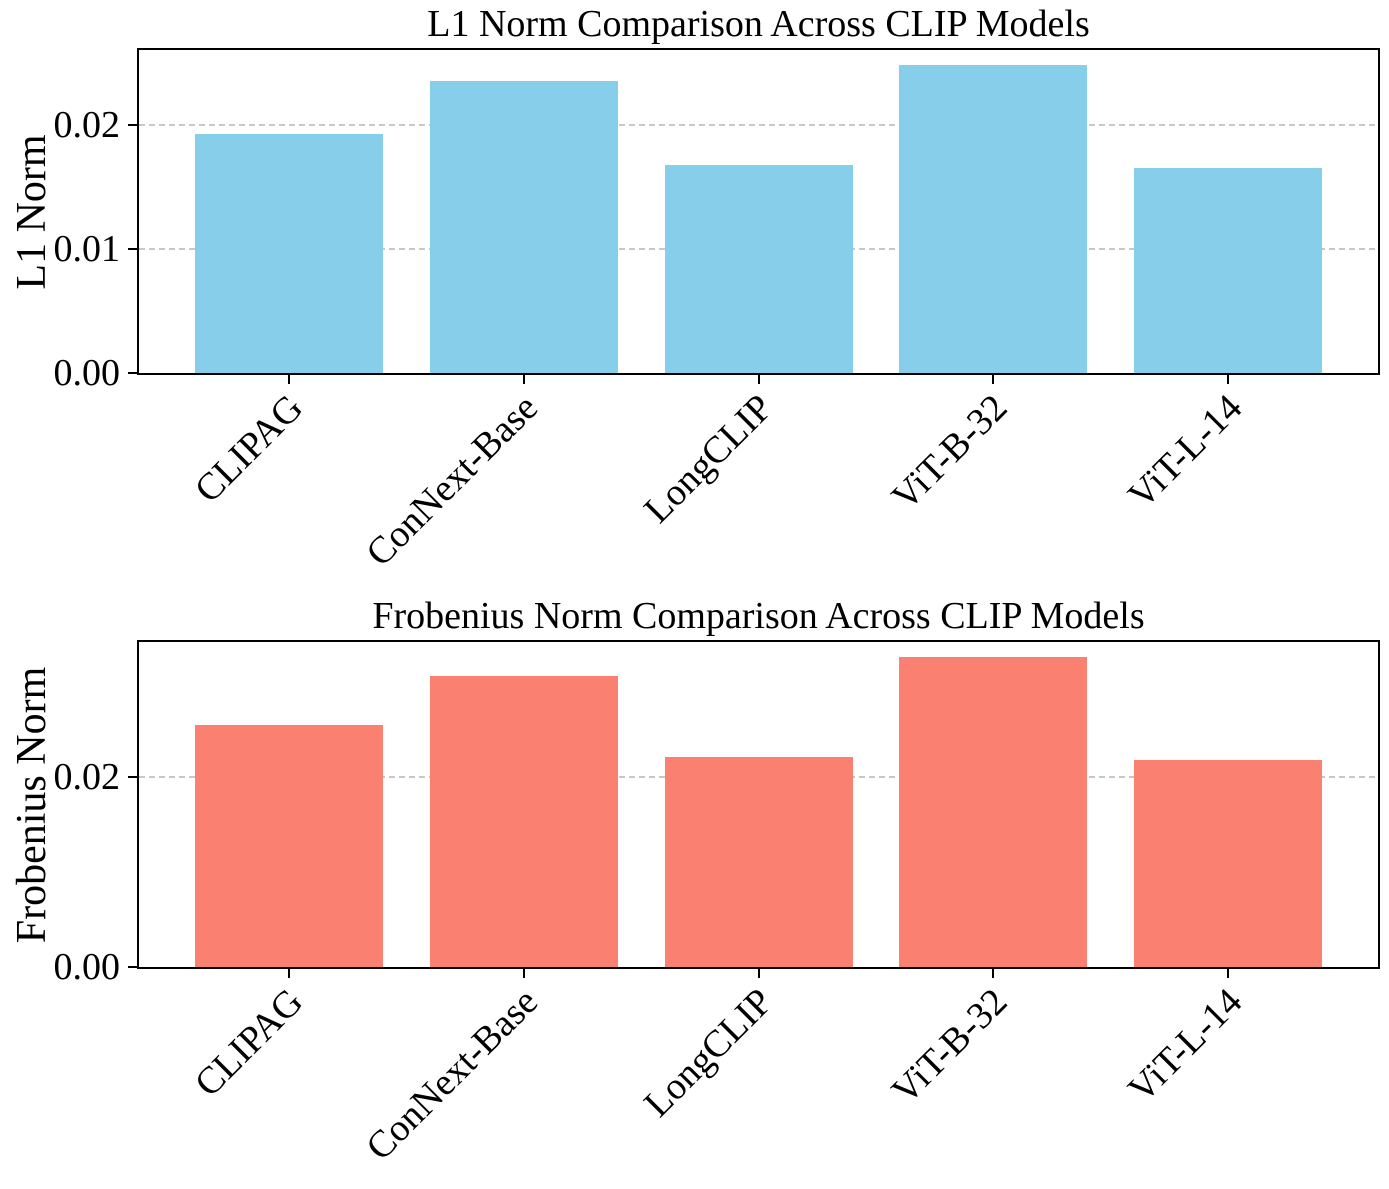 The width and height of the screenshot is (1389, 1189). Describe the element at coordinates (758, 24) in the screenshot. I see `chart-title: L1 Norm Comparison Across CLIP Models` at that location.